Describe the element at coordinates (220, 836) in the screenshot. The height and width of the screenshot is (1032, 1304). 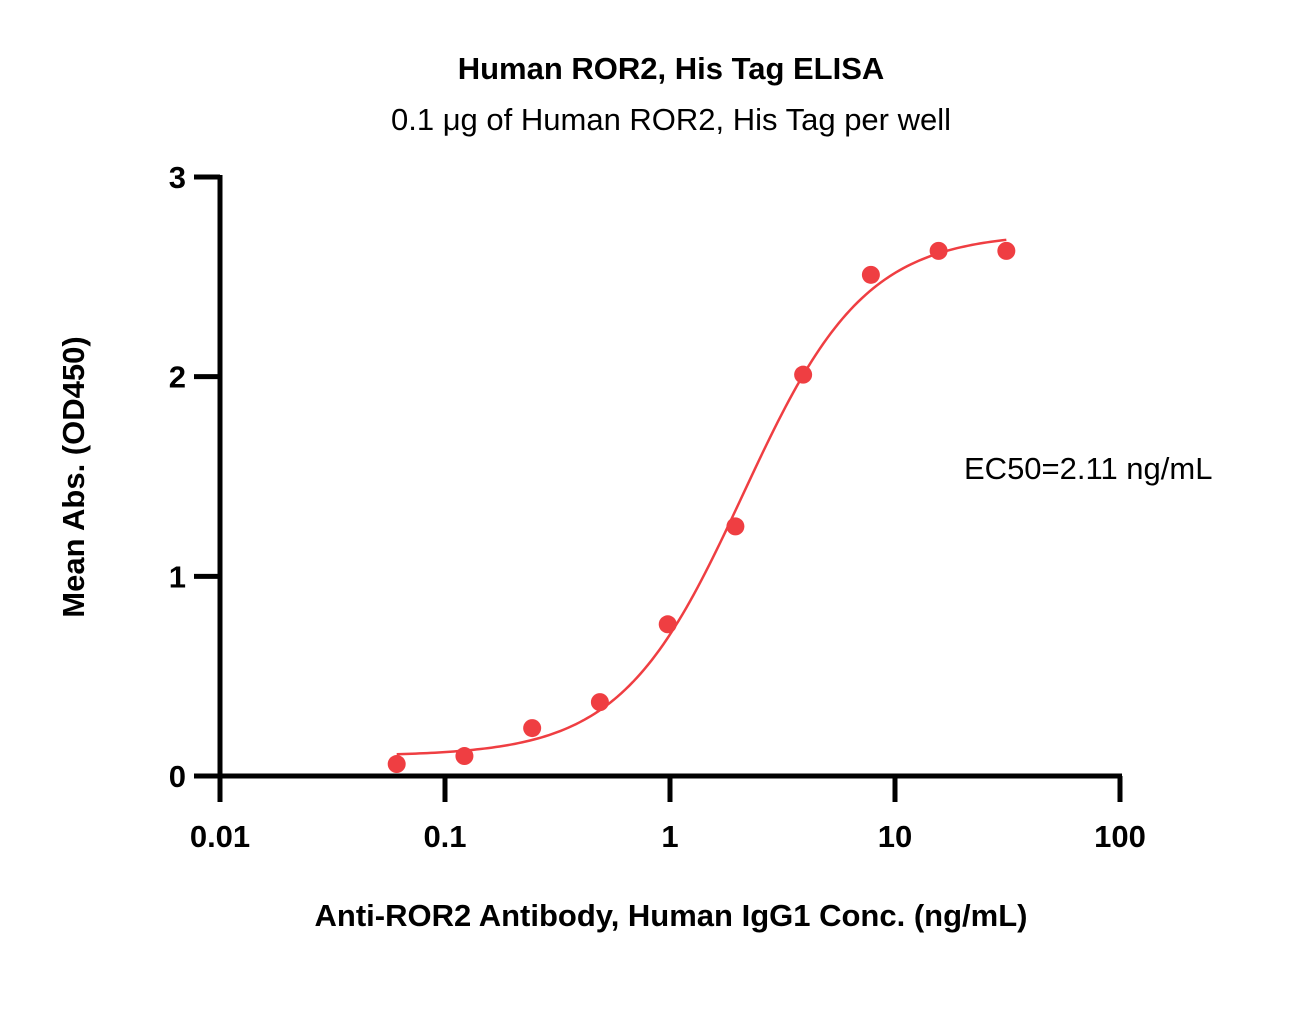
I see `x-tick-label: 0.01` at that location.